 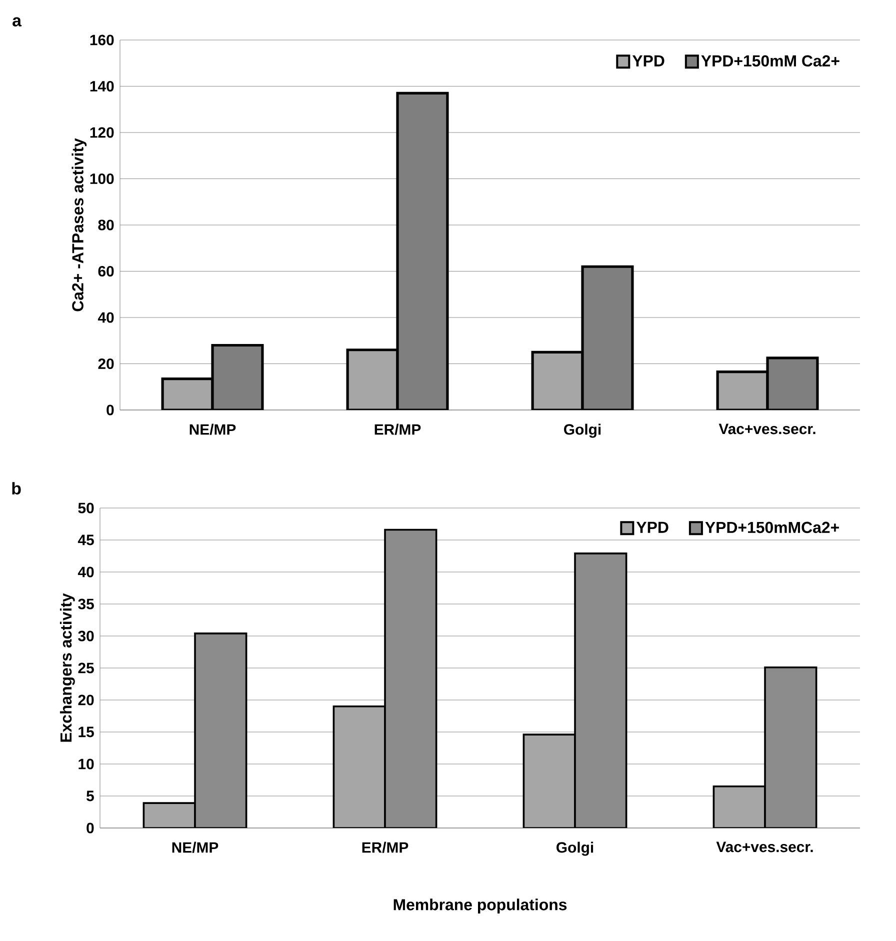 What do you see at coordinates (86, 508) in the screenshot?
I see `y-tick-label: 50` at bounding box center [86, 508].